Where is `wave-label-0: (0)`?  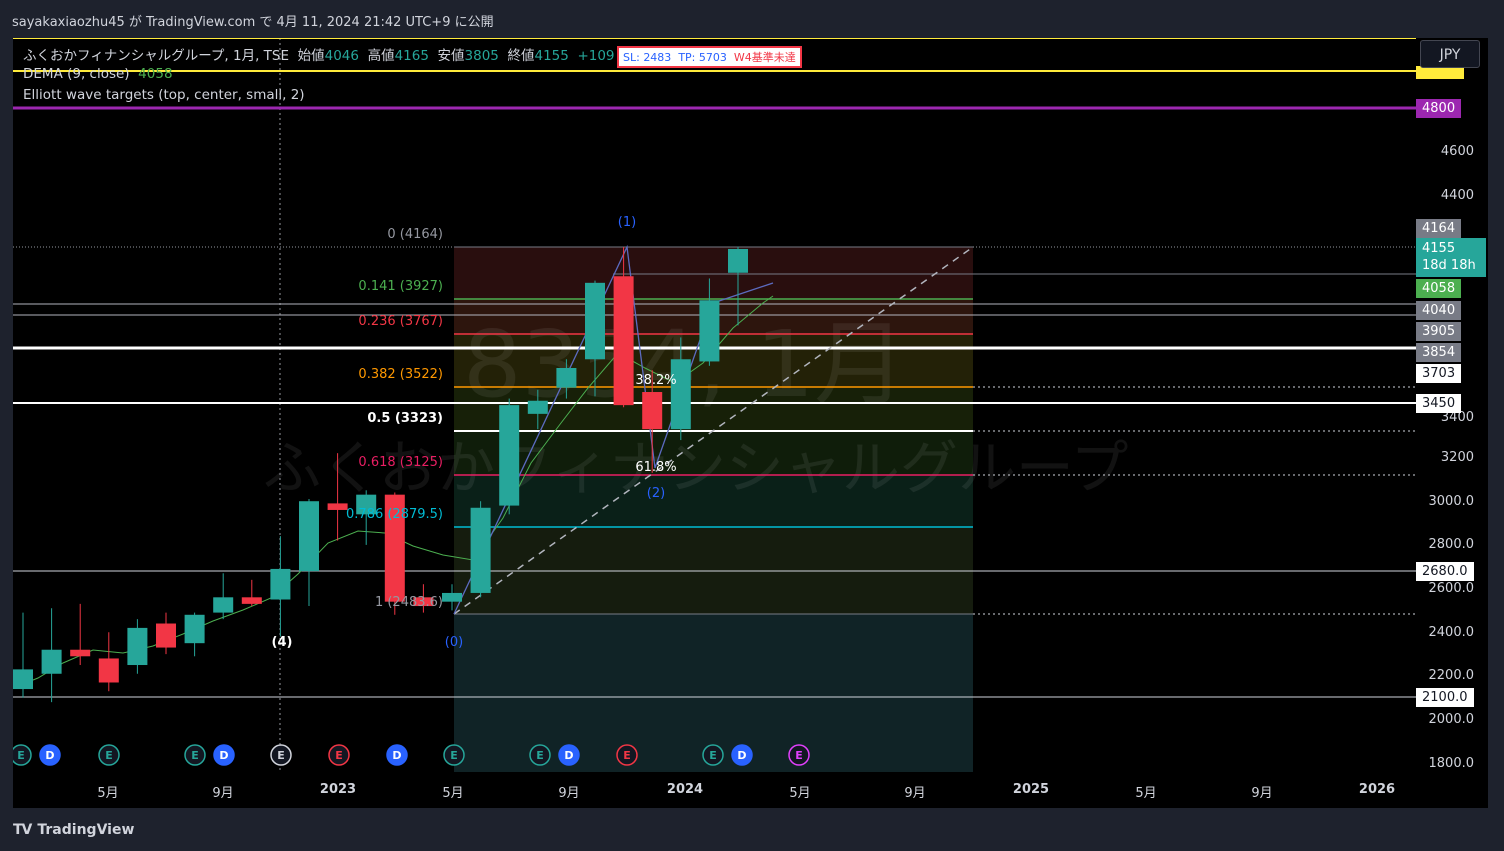 wave-label-0: (0) is located at coordinates (454, 642).